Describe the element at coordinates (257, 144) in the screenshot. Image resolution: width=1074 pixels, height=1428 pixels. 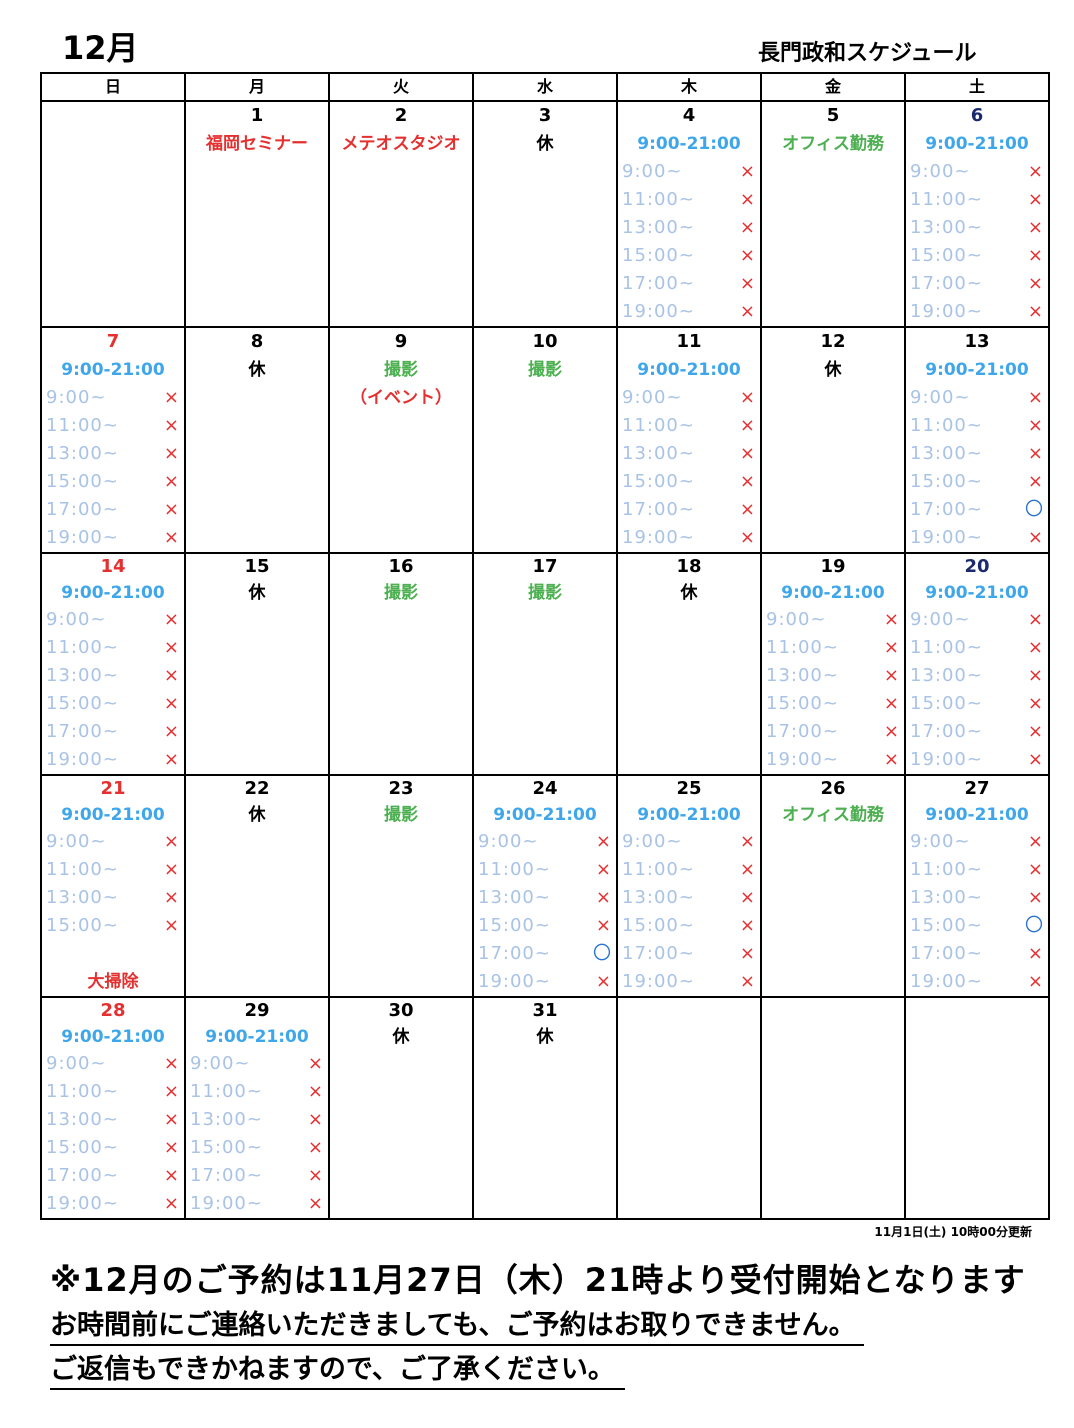
I see `day-label: 福岡セミナー` at that location.